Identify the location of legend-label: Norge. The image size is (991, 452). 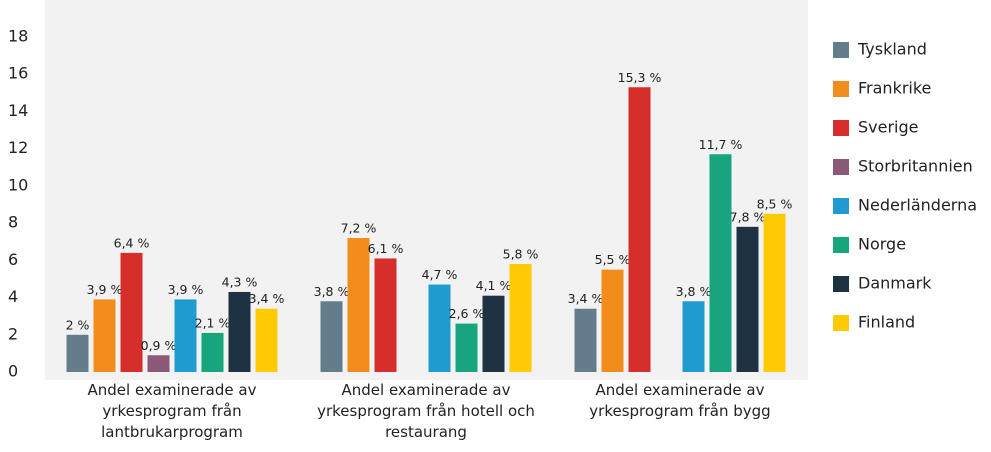
(882, 244).